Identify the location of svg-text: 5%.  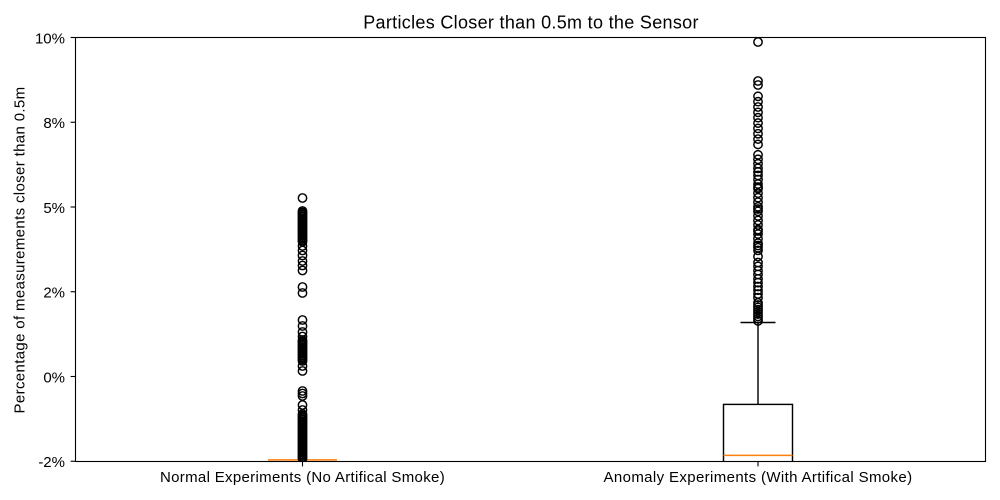
(54, 208).